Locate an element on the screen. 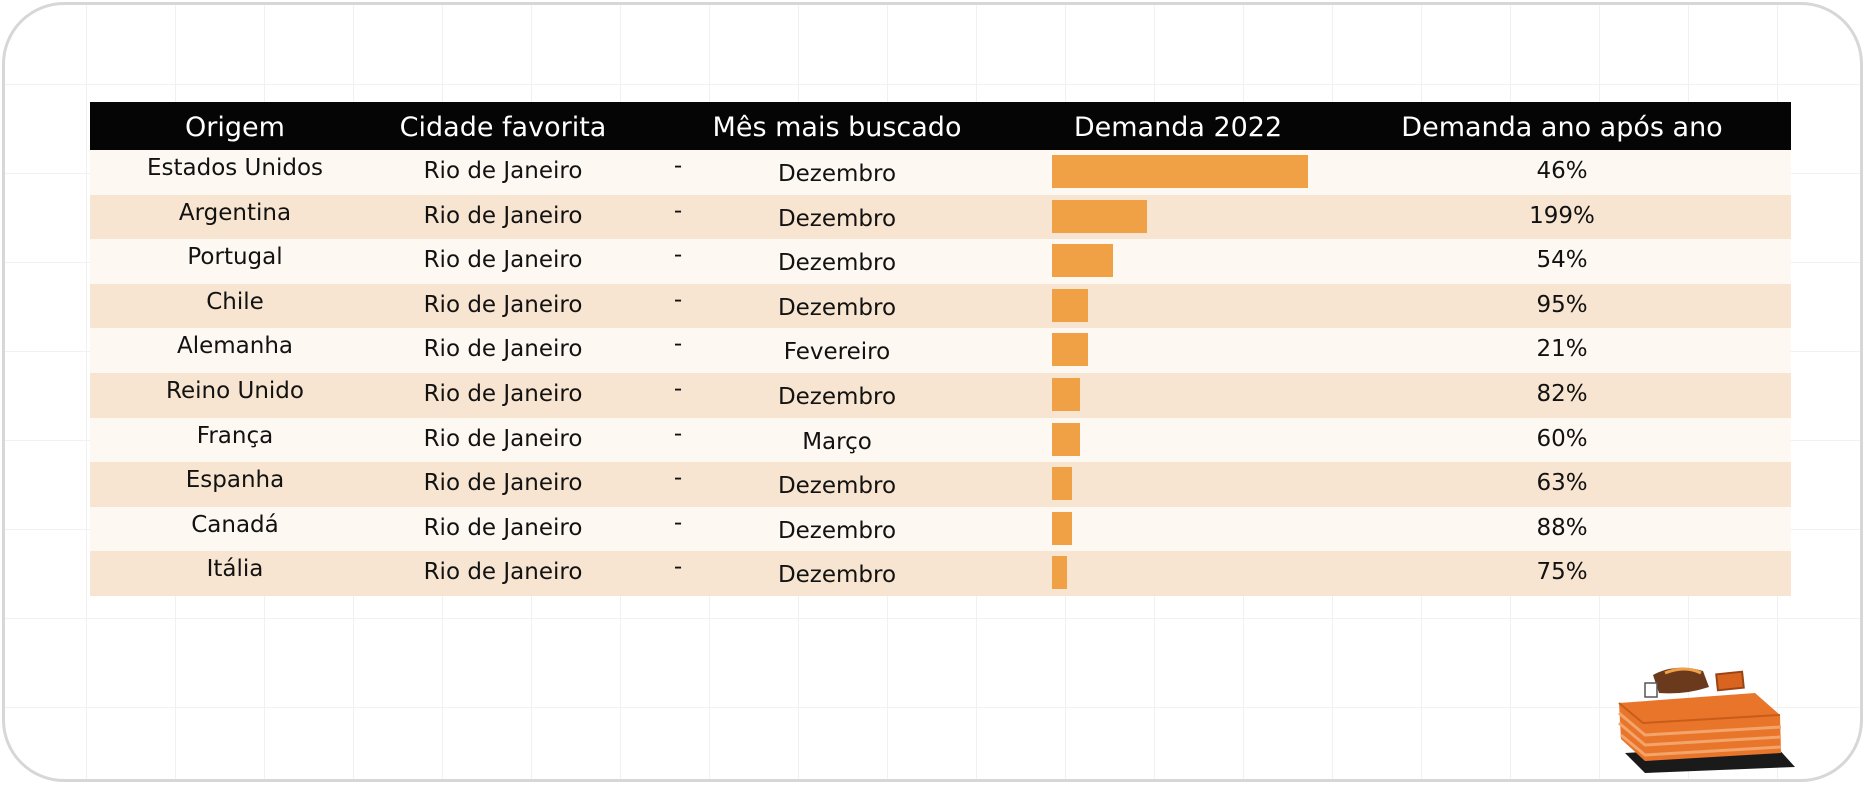 The image size is (1869, 788). header-yoy: Demanda ano após ano is located at coordinates (1562, 127).